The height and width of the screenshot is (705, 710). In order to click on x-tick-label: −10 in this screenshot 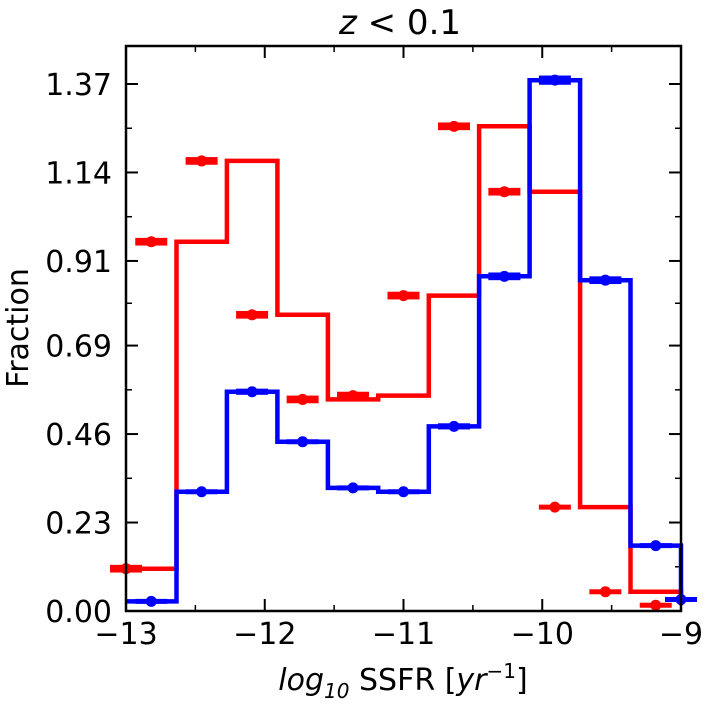, I will do `click(542, 634)`.